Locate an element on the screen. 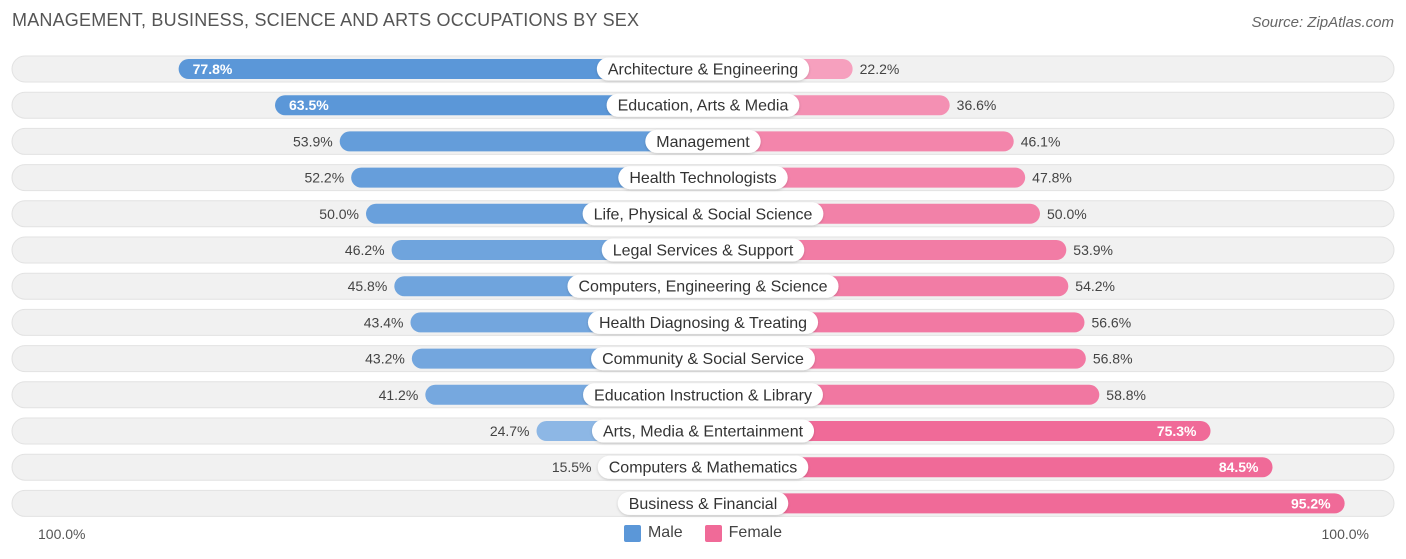 This screenshot has width=1406, height=559. category-label: Life, Physical & Social Science is located at coordinates (703, 214).